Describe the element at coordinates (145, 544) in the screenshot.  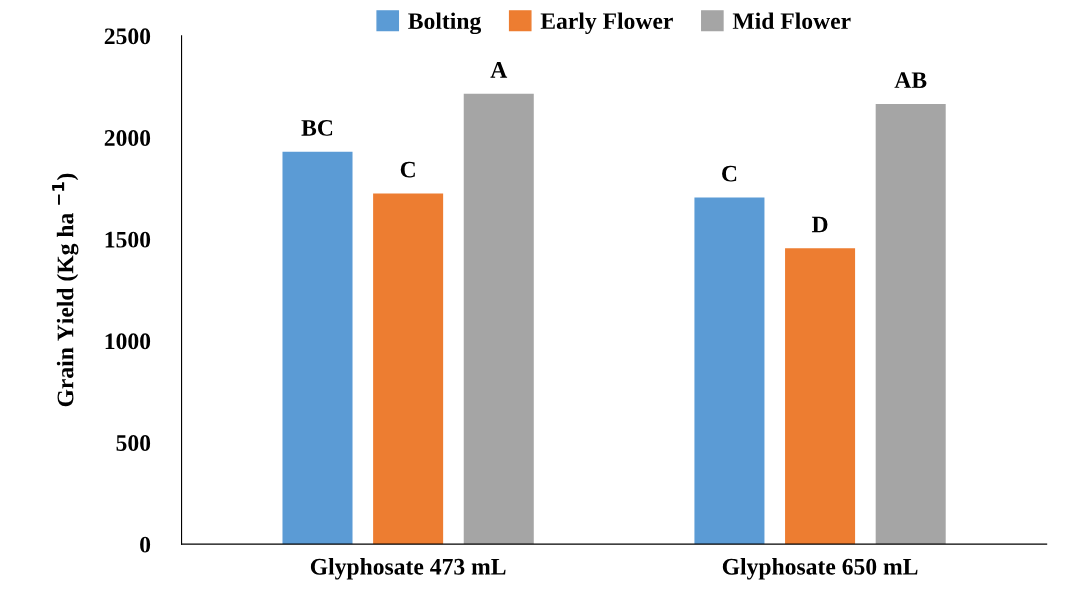
I see `y-tick-label: 0` at that location.